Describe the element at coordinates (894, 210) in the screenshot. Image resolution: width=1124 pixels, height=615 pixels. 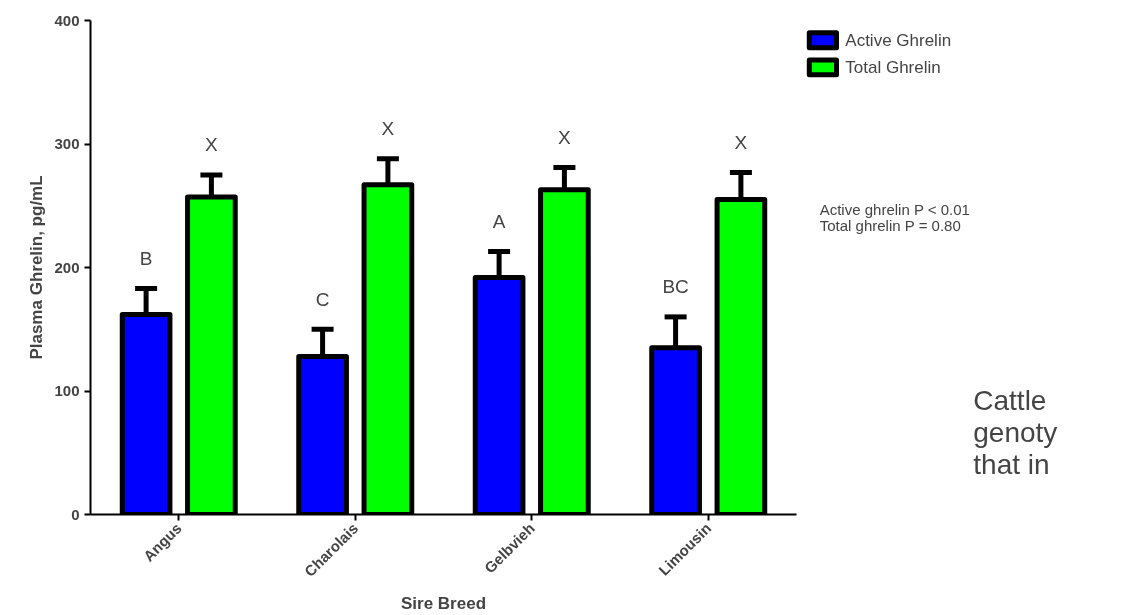
I see `text: Active ghrelin P < 0.01` at that location.